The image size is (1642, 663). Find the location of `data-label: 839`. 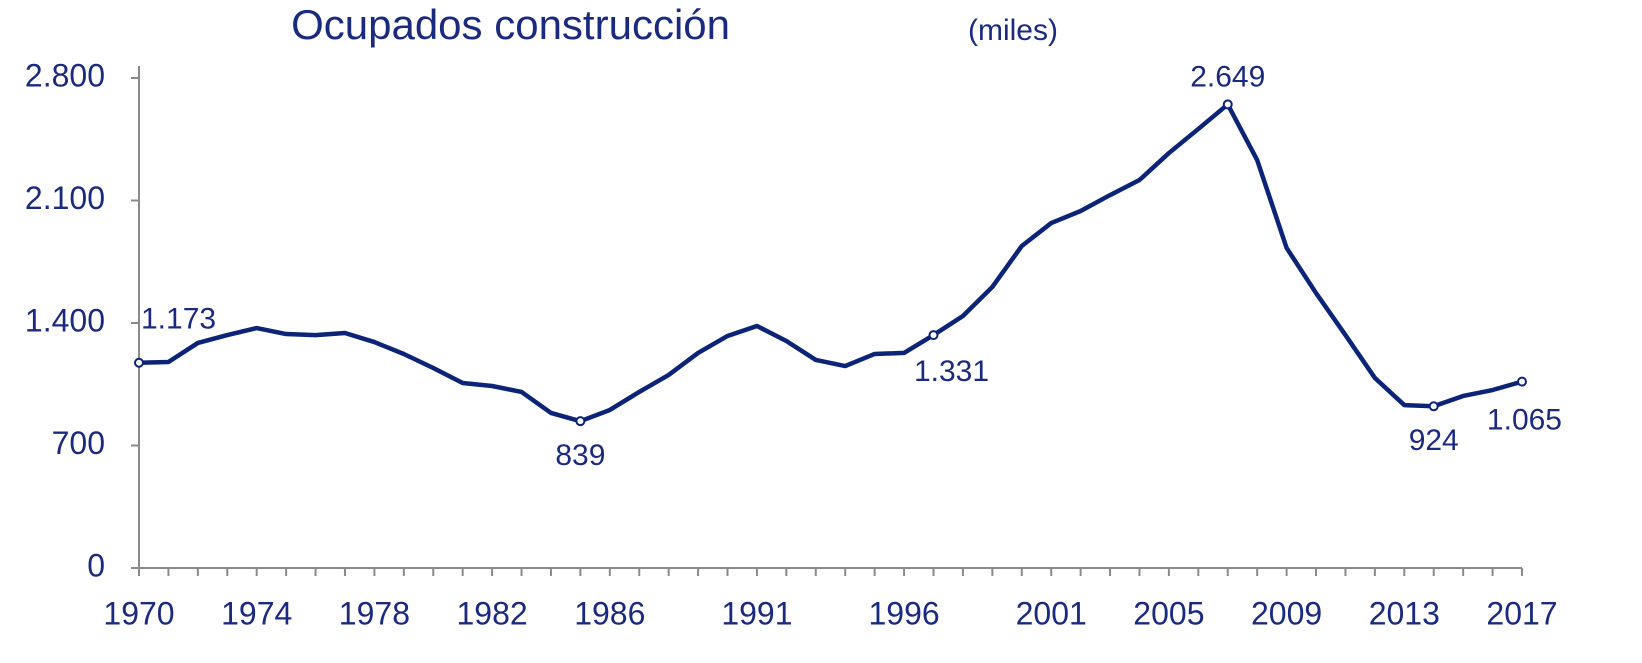

data-label: 839 is located at coordinates (580, 455).